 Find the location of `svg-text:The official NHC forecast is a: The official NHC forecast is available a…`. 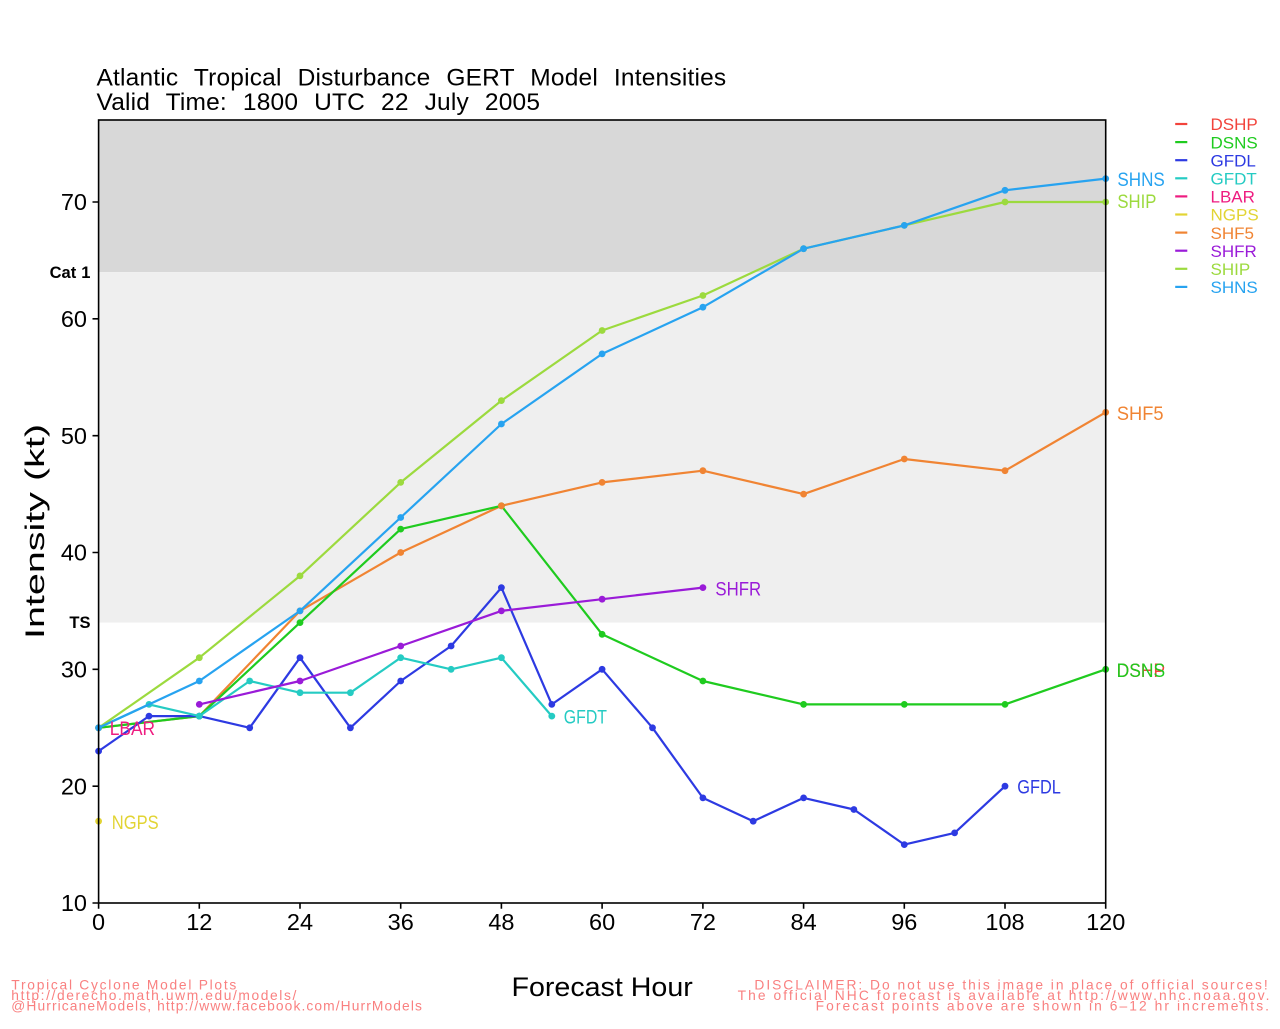

svg-text:The official NHC forecast is a: The official NHC forecast is available a… is located at coordinates (1004, 995).